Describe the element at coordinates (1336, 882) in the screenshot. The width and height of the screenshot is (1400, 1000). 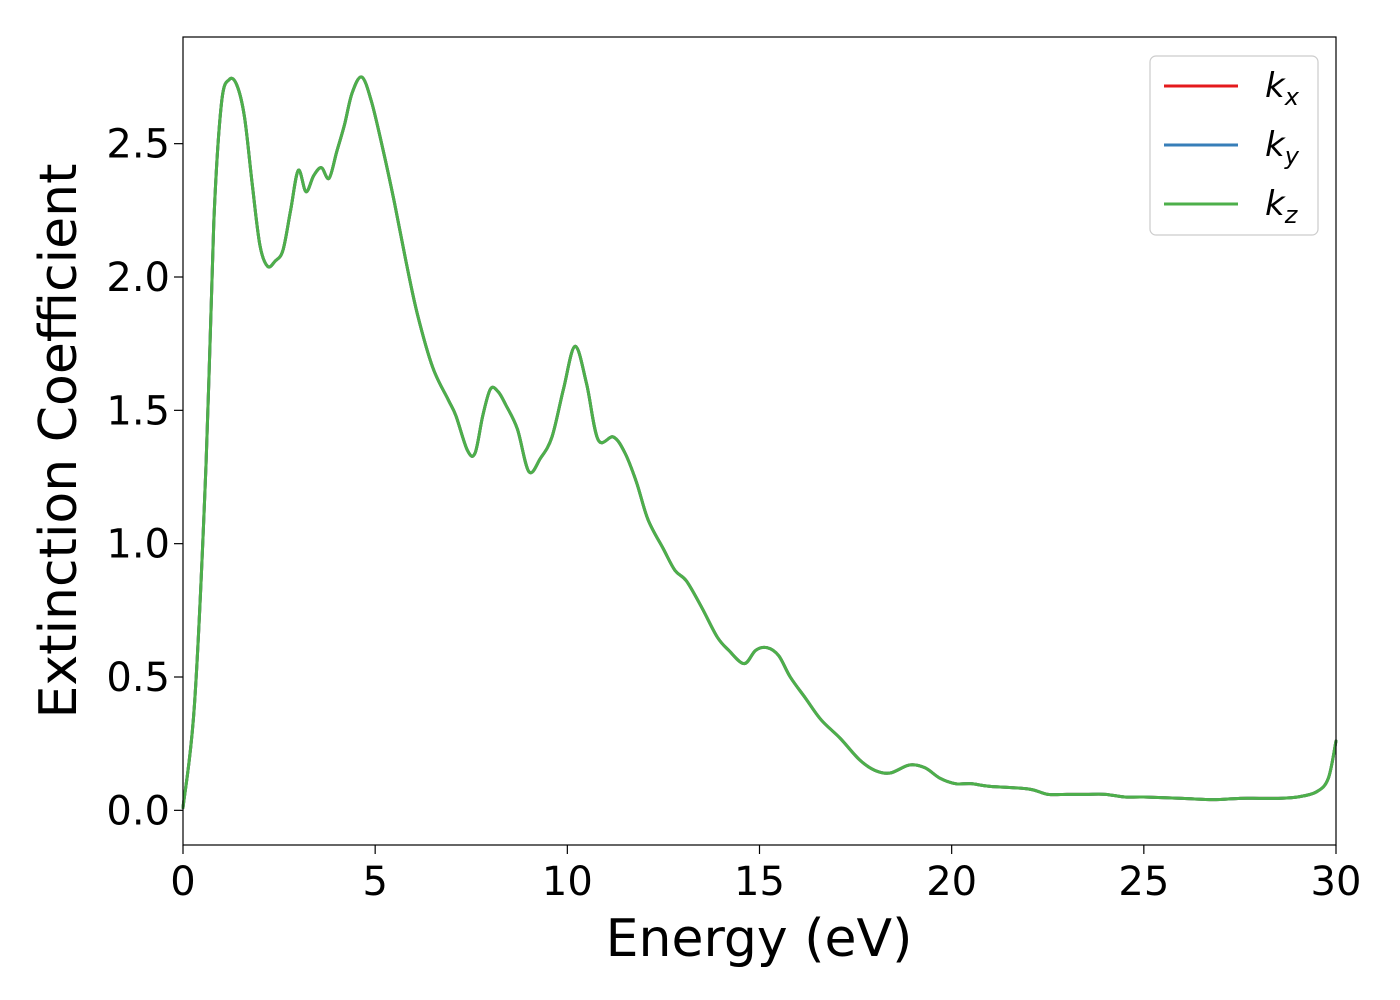
I see `x-tick-label: 30` at that location.